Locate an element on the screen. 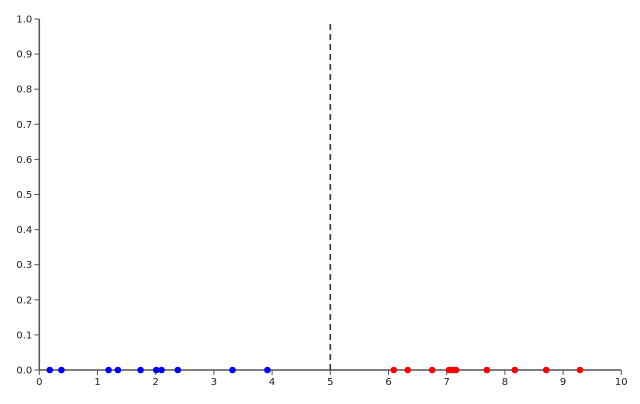 The image size is (640, 404). x-tick-label: 10 is located at coordinates (621, 382).